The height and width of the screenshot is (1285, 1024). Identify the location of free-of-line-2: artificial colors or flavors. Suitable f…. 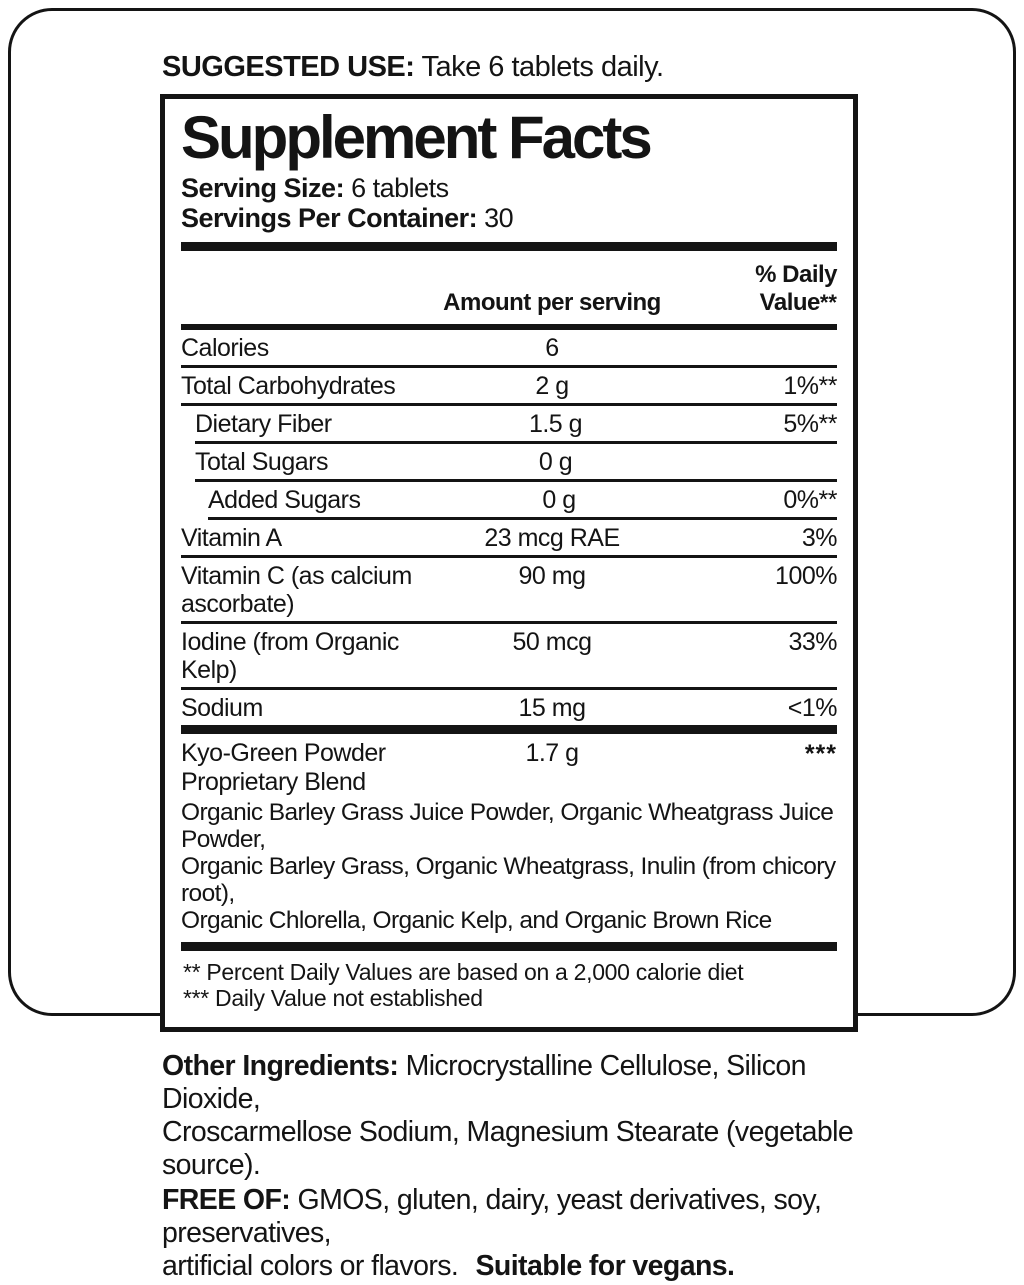
(511, 1266).